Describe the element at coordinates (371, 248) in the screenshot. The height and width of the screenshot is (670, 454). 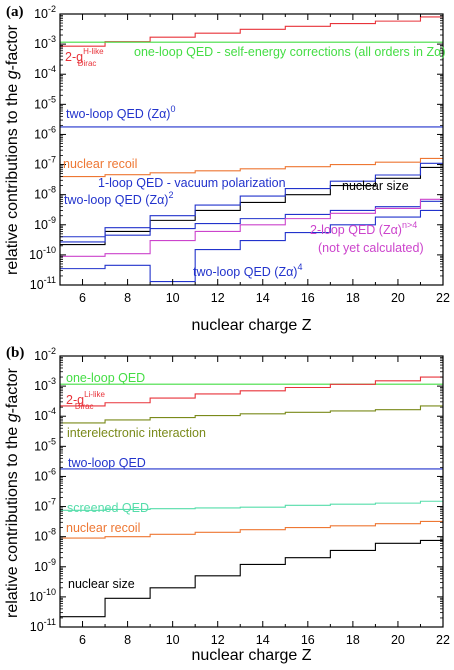
I see `series-annotation: (not yet calculated)` at that location.